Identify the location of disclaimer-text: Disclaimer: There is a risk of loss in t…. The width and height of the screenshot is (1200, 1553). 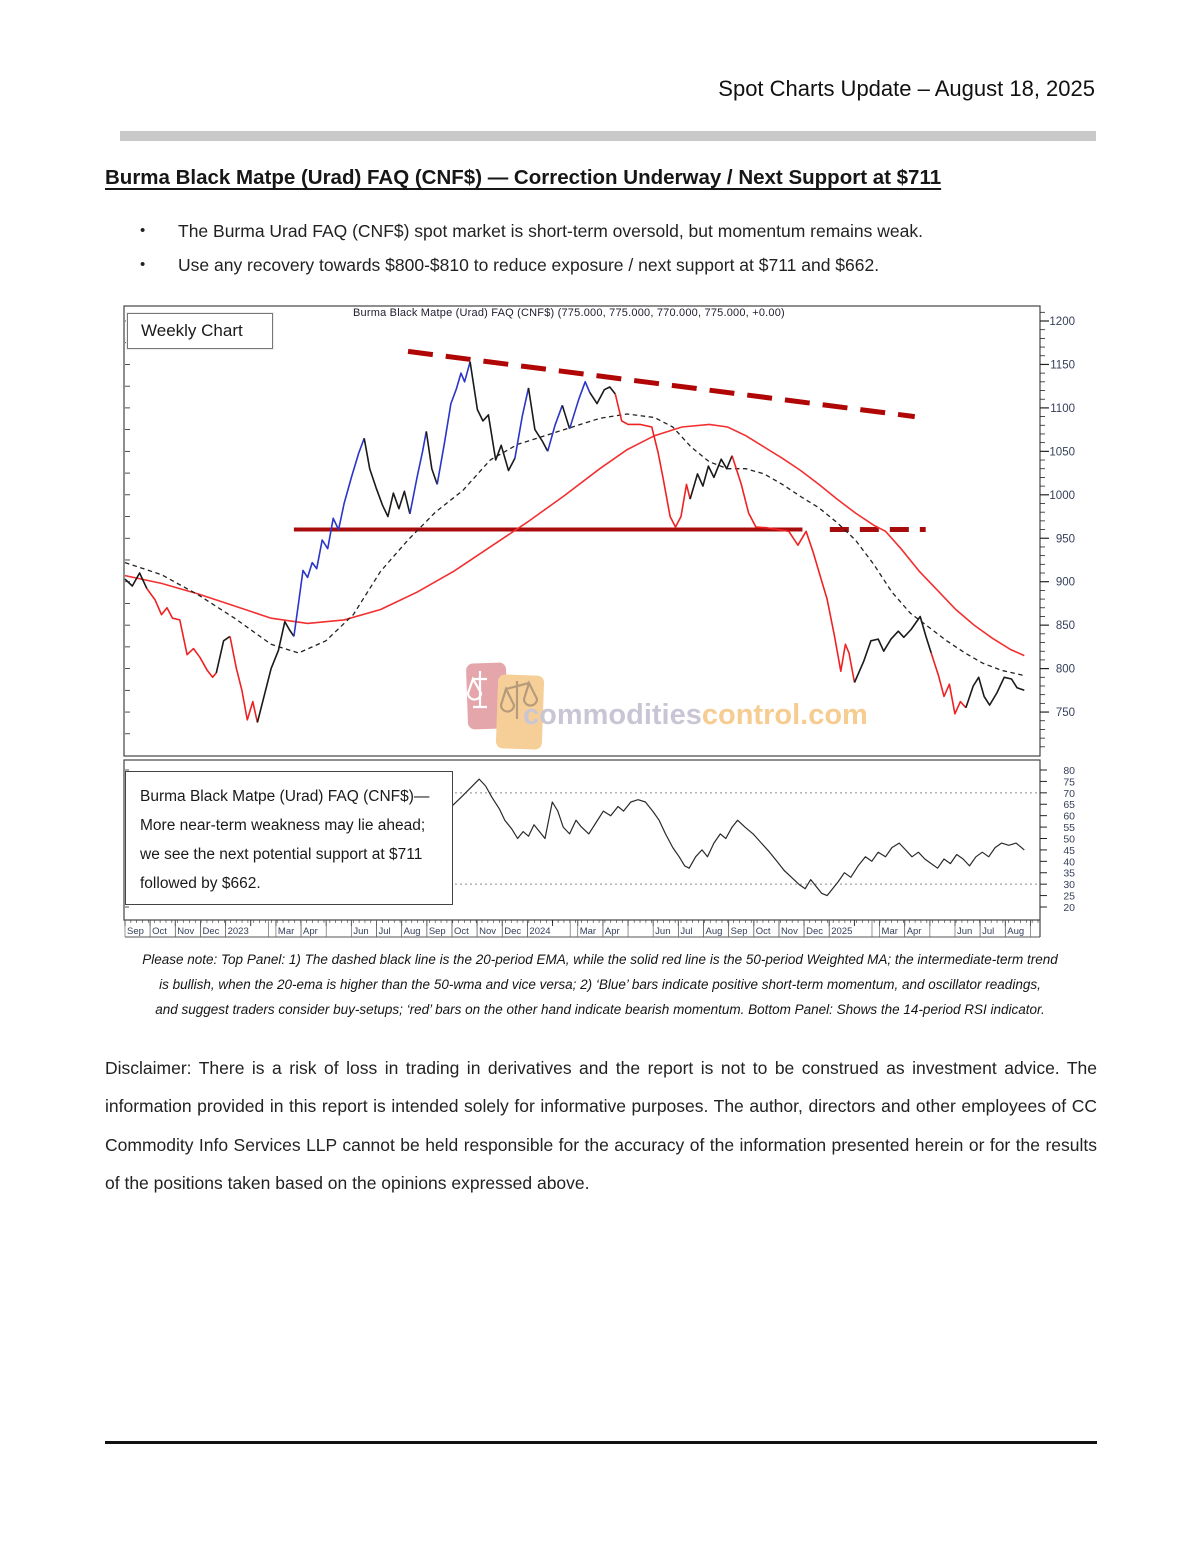
(601, 1125).